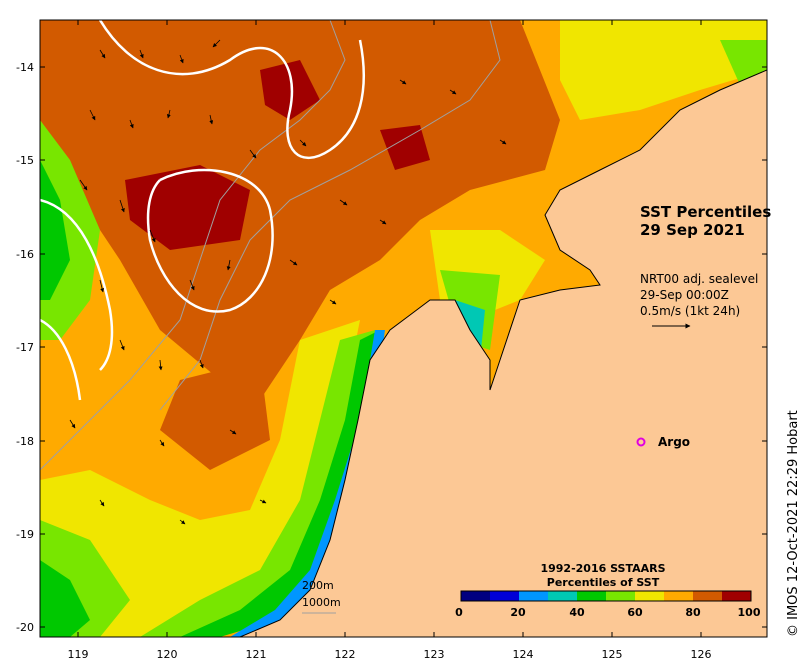  I want to click on vector-scale-label: 0.5m/s (1kt 24h), so click(690, 311).